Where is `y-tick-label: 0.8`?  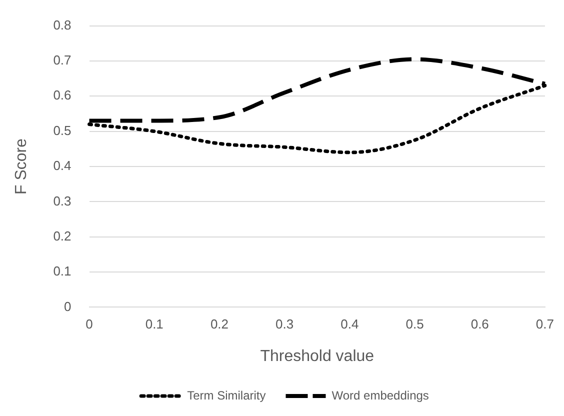
y-tick-label: 0.8 is located at coordinates (62, 24).